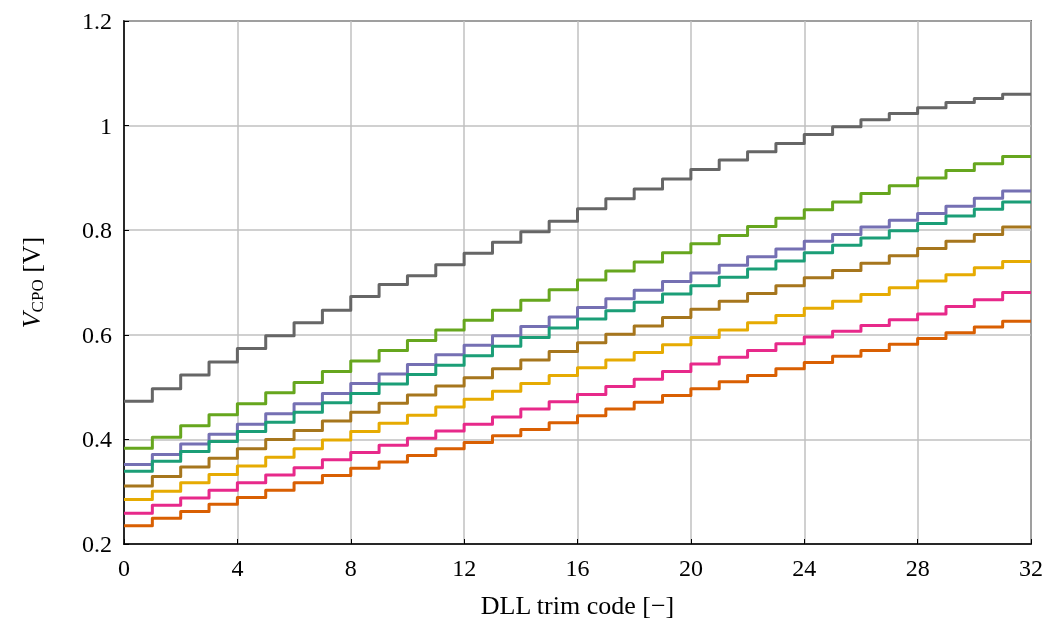 Image resolution: width=1053 pixels, height=639 pixels. Describe the element at coordinates (124, 568) in the screenshot. I see `x-tick-label: 0` at that location.